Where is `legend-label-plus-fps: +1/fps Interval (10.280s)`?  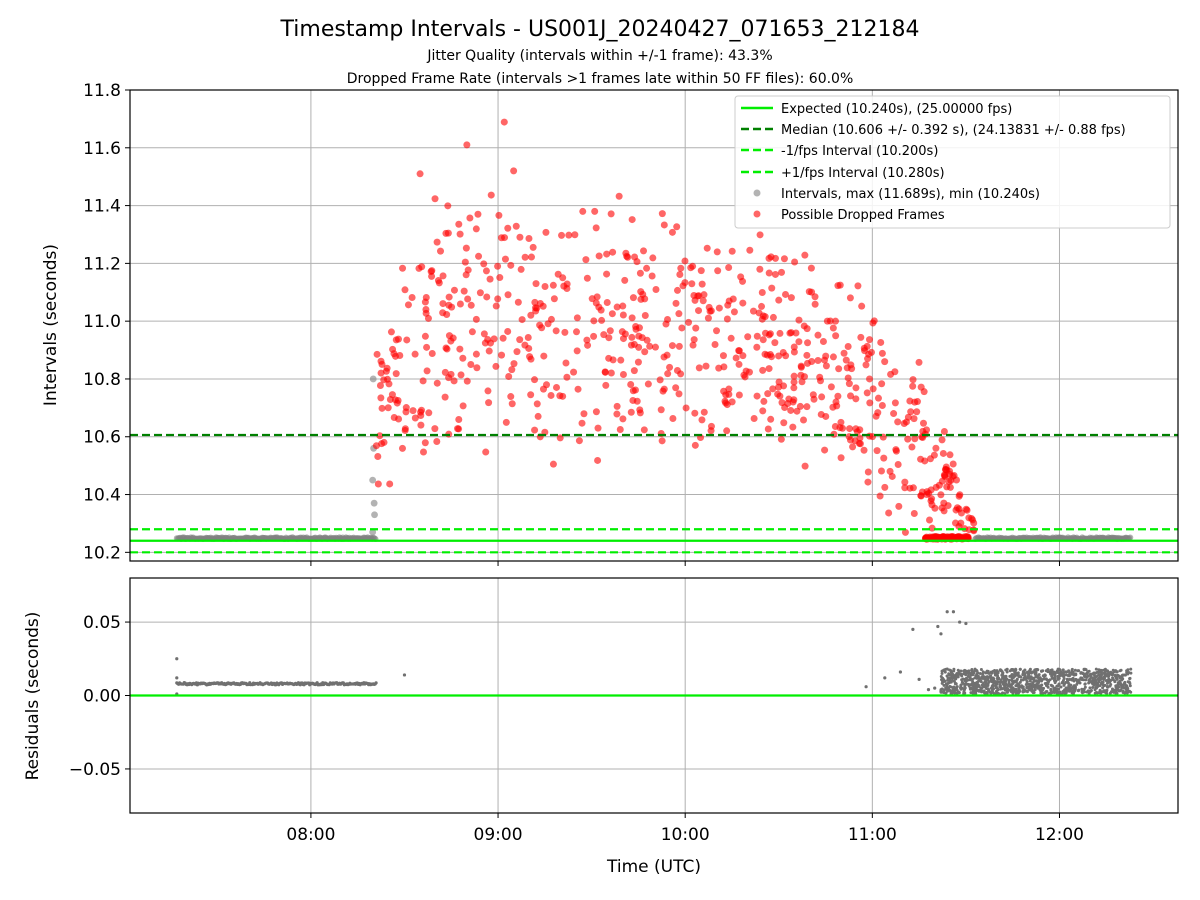
legend-label-plus-fps: +1/fps Interval (10.280s) is located at coordinates (863, 173).